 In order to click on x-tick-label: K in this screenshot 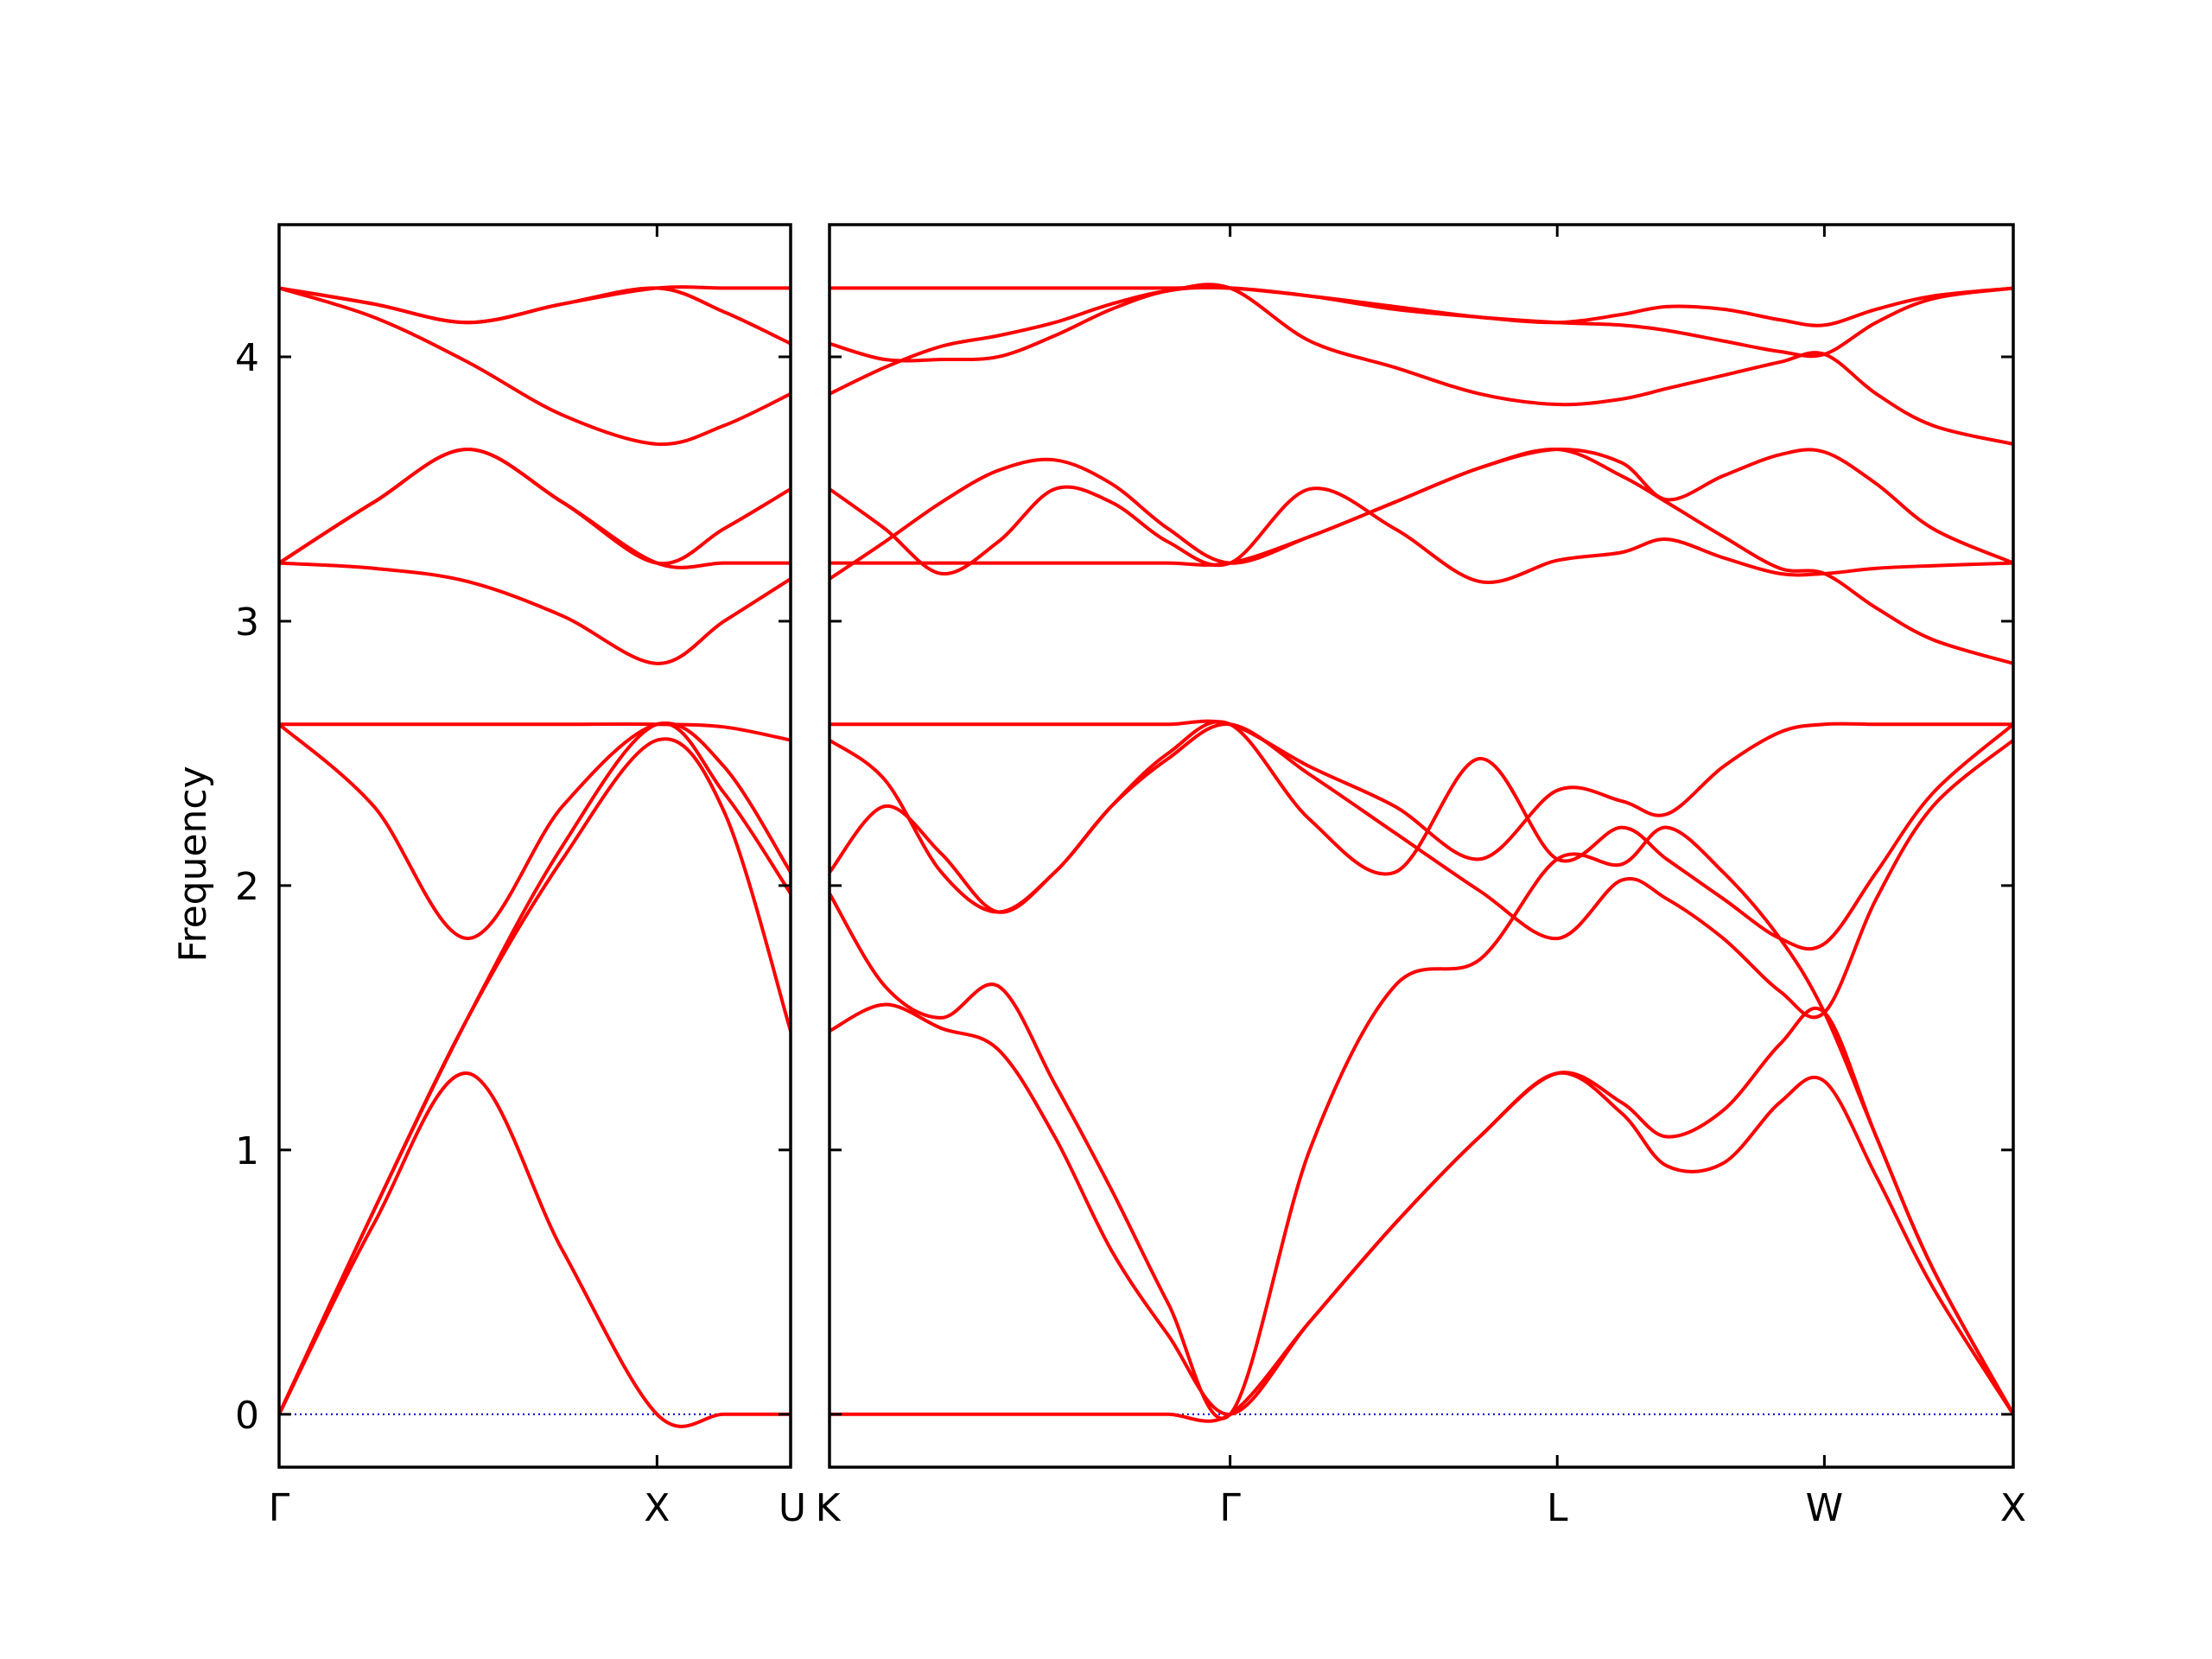, I will do `click(829, 1508)`.